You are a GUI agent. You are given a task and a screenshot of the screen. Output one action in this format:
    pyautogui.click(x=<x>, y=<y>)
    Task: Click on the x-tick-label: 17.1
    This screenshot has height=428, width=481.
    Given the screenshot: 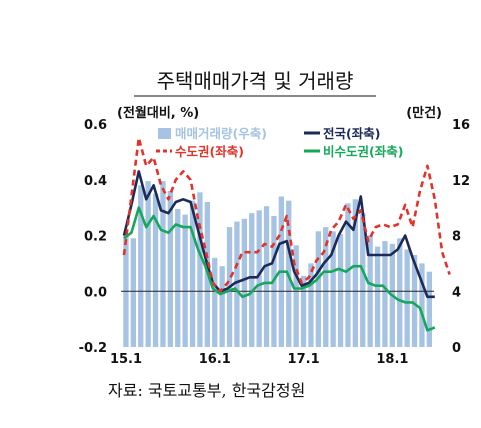 What is the action you would take?
    pyautogui.click(x=304, y=359)
    